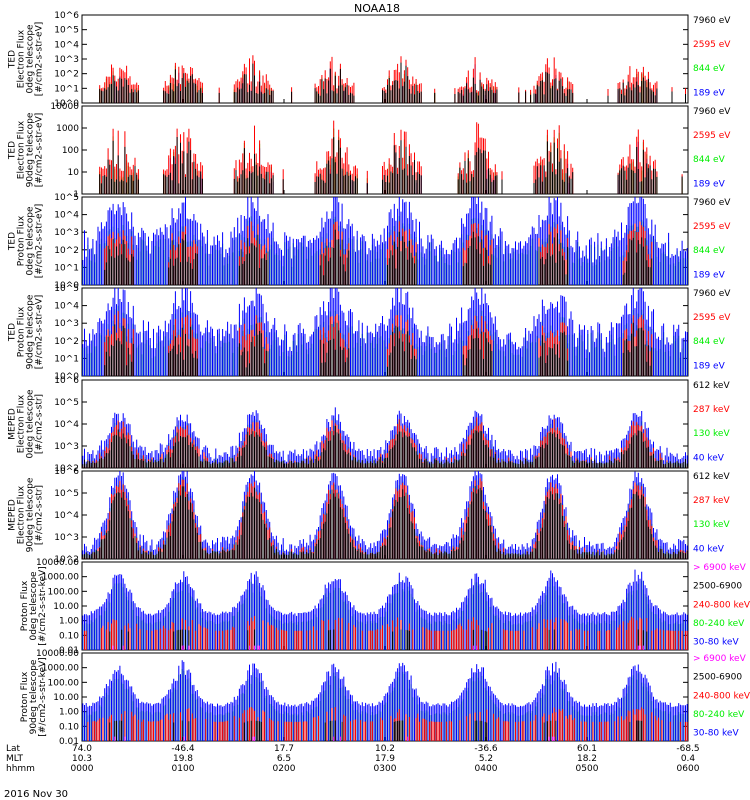 Image resolution: width=750 pixels, height=800 pixels. What do you see at coordinates (36, 794) in the screenshot?
I see `date-label: 2016 Nov 30` at bounding box center [36, 794].